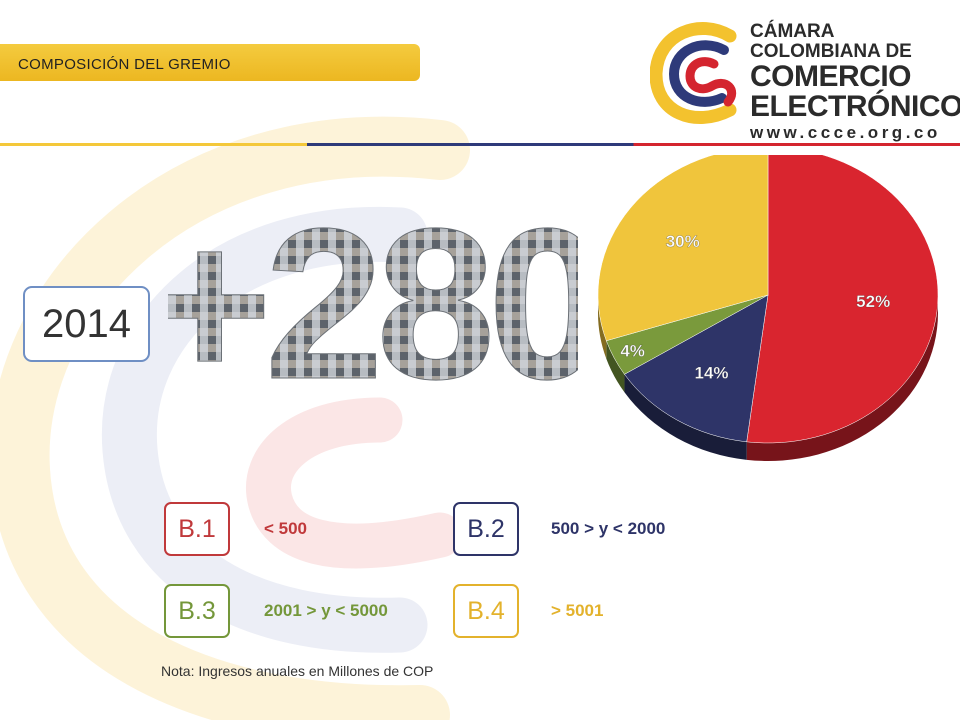 This screenshot has height=720, width=960. Describe the element at coordinates (693, 72) in the screenshot. I see `logo-mark-icon` at that location.